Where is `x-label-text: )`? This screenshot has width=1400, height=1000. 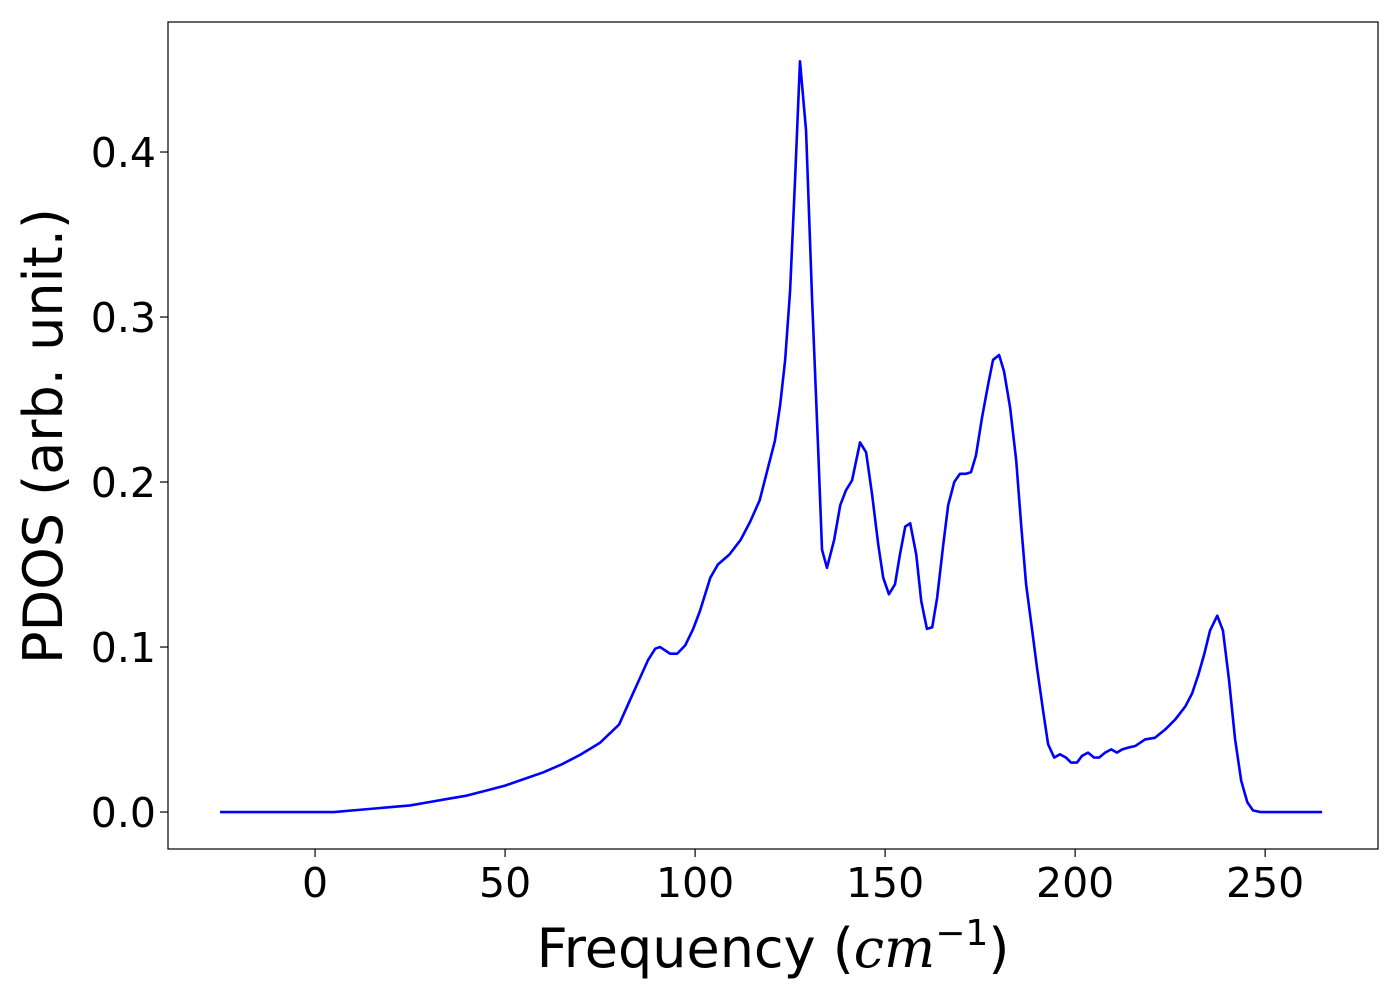 x-label-text: ) is located at coordinates (998, 948).